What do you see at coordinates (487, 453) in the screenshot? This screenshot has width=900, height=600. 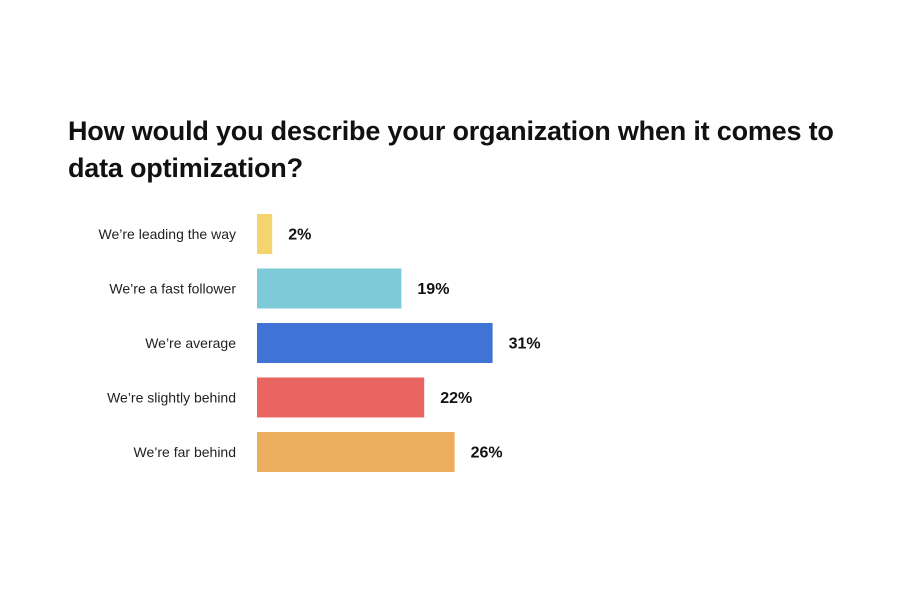 I see `value-label: 26%` at bounding box center [487, 453].